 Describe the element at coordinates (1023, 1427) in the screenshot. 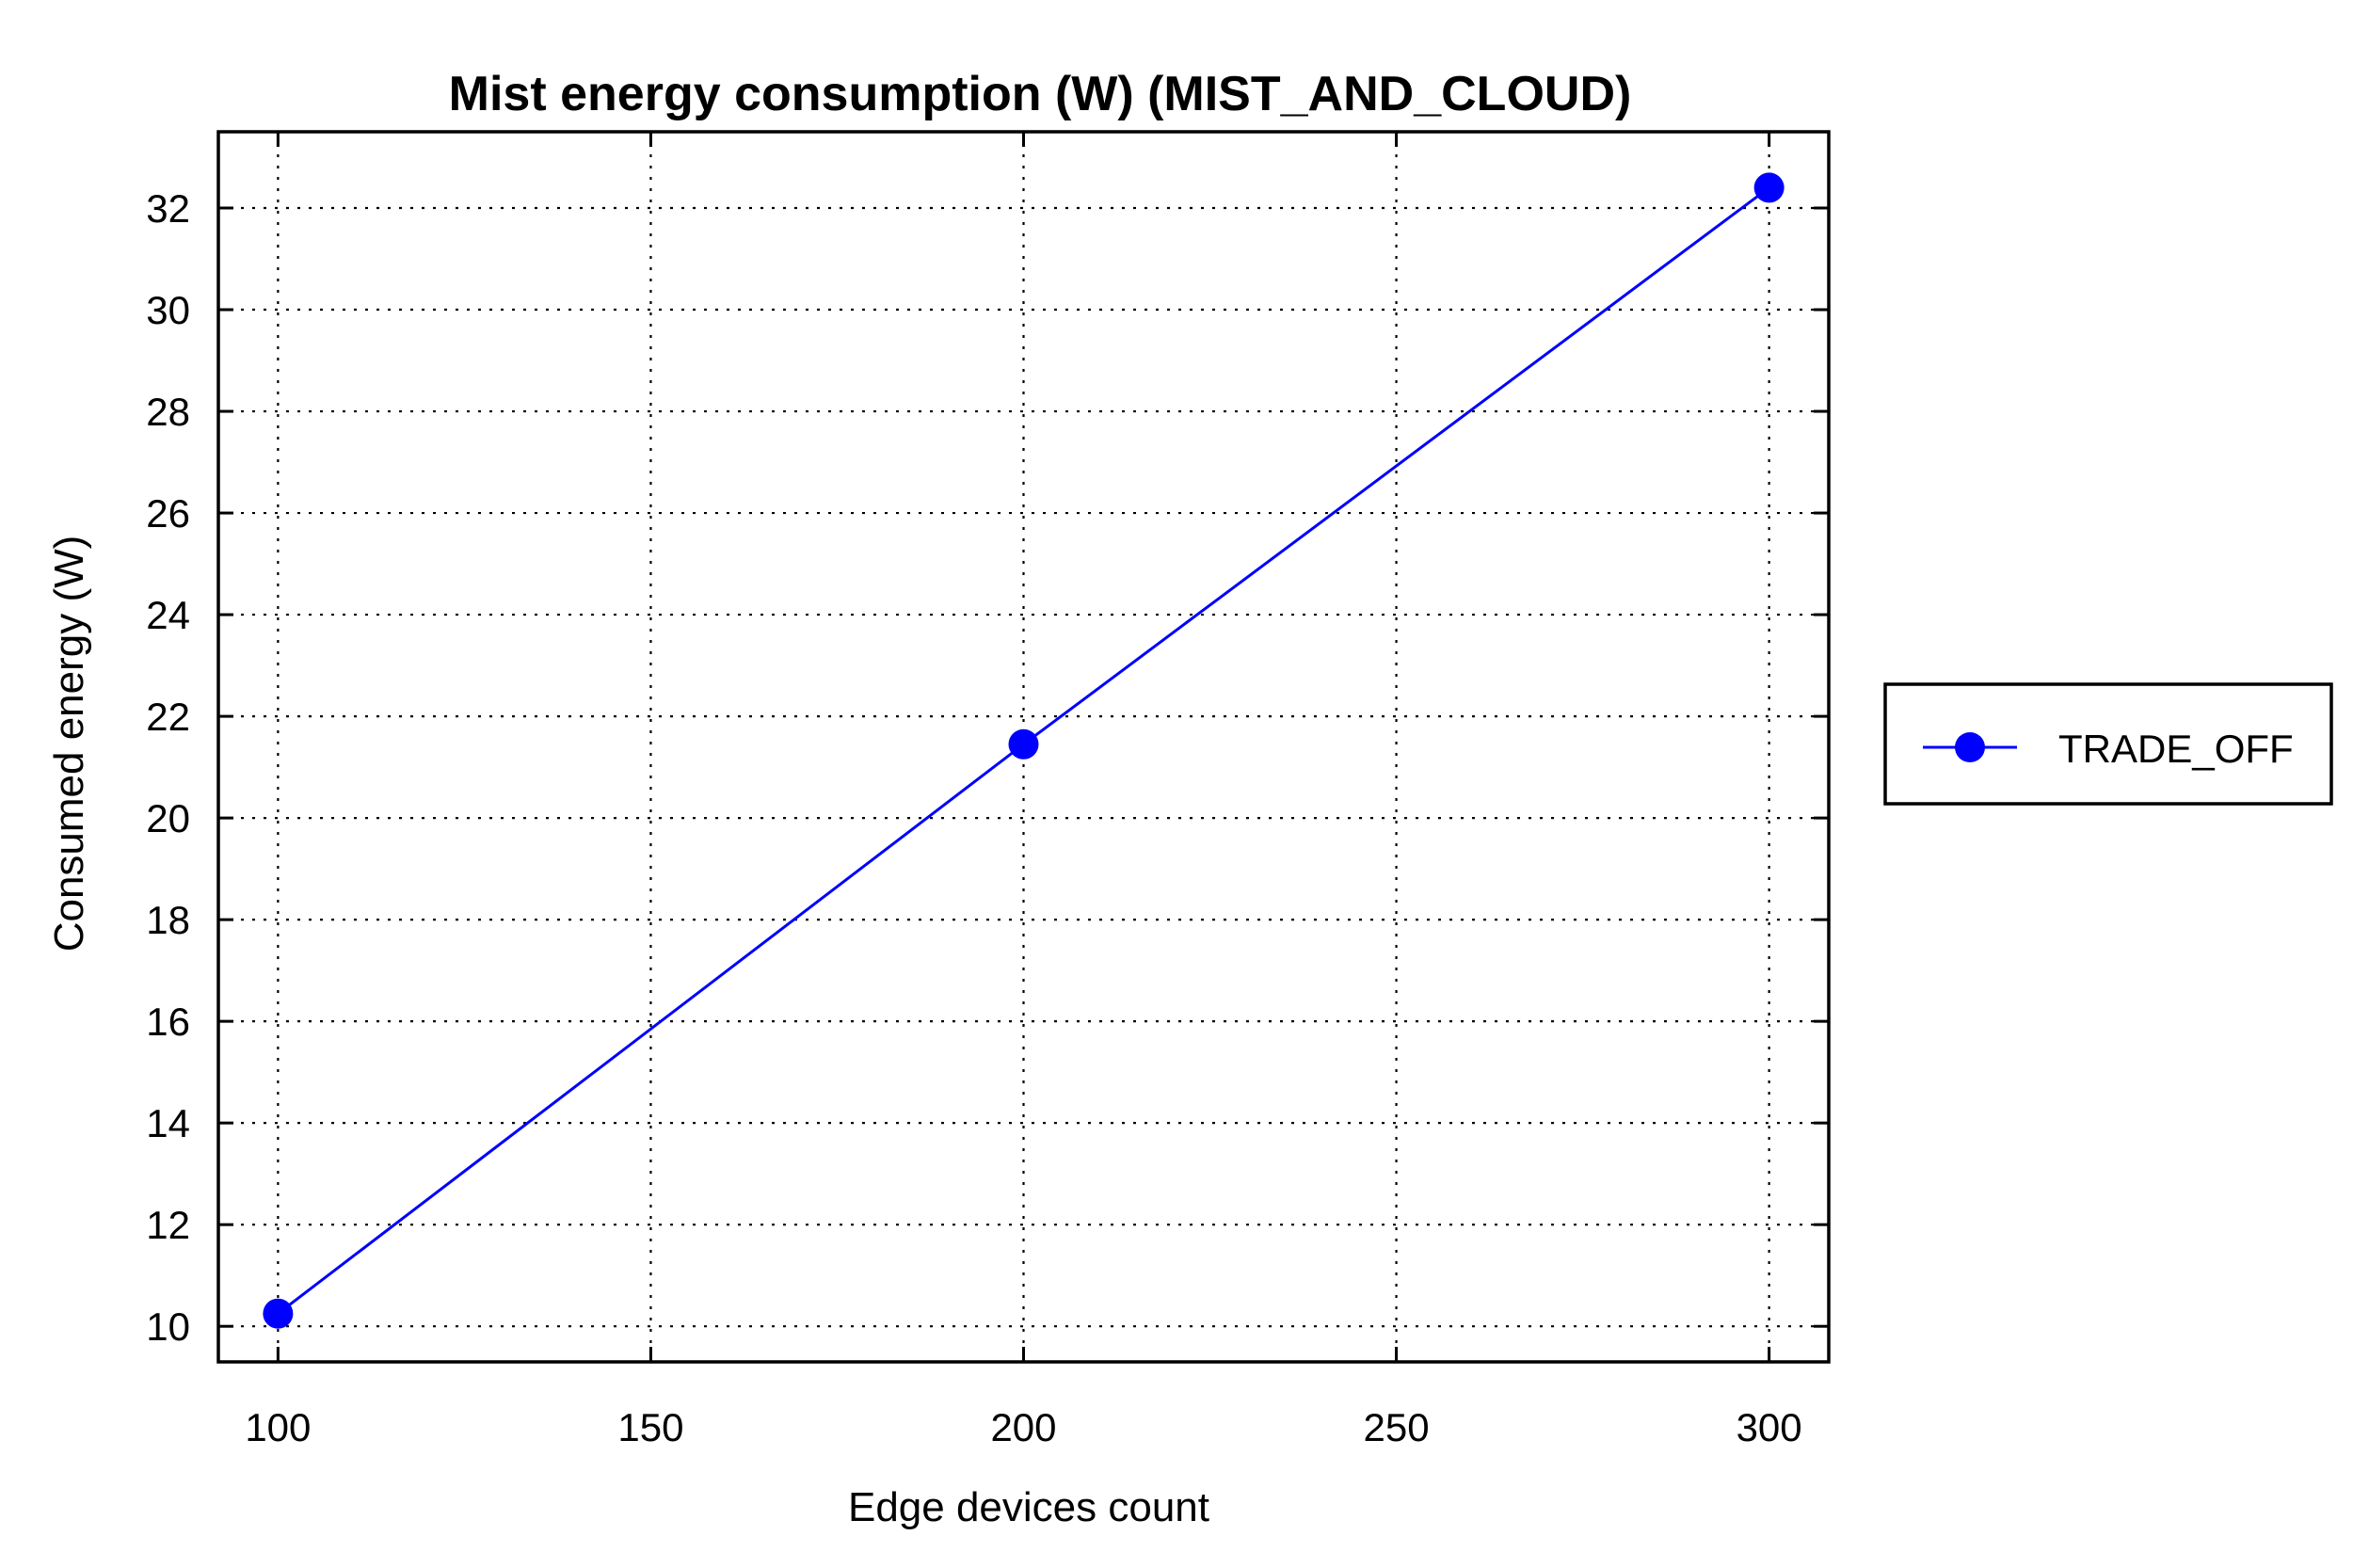

I see `x-tick-label: 200` at that location.